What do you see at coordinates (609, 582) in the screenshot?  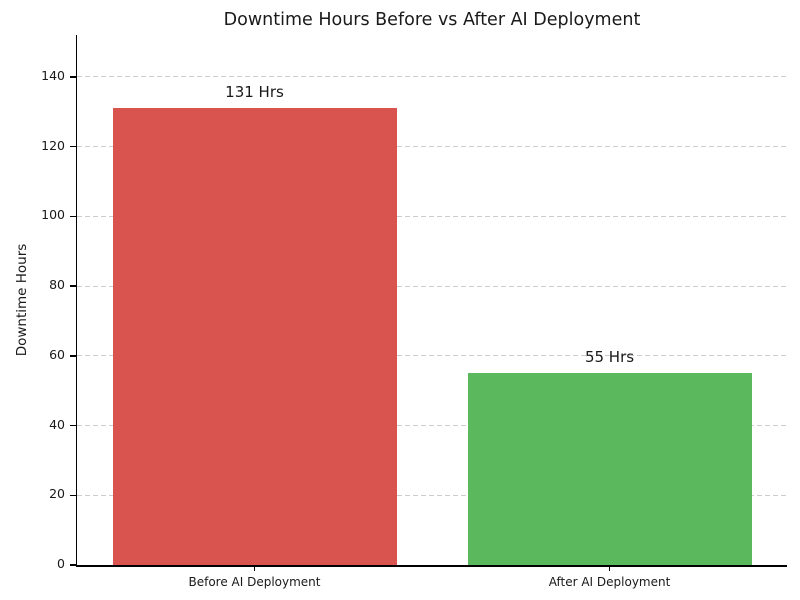 I see `x-tick-label-after-ai-deployment: After AI Deployment` at bounding box center [609, 582].